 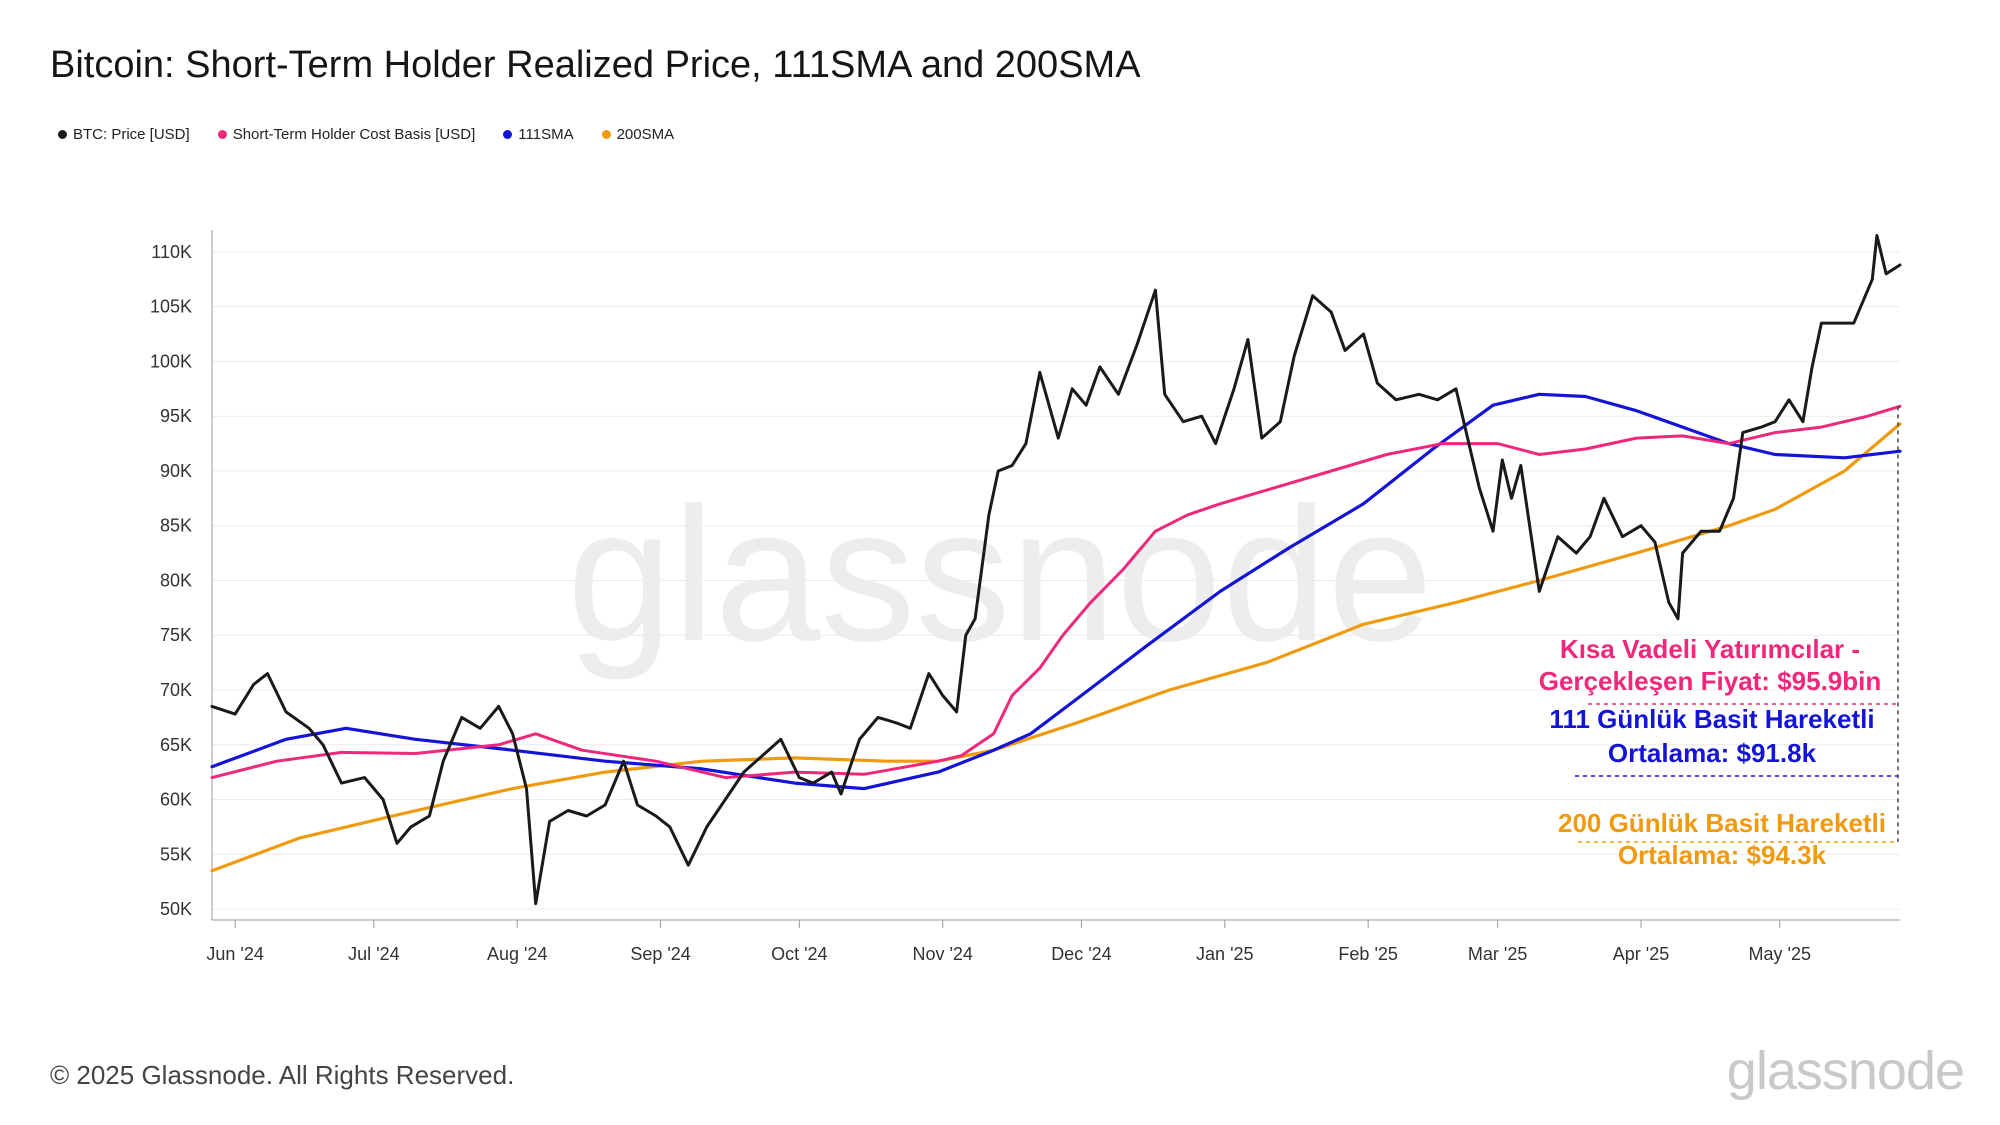 I want to click on watermark: glassnode, so click(x=1000, y=575).